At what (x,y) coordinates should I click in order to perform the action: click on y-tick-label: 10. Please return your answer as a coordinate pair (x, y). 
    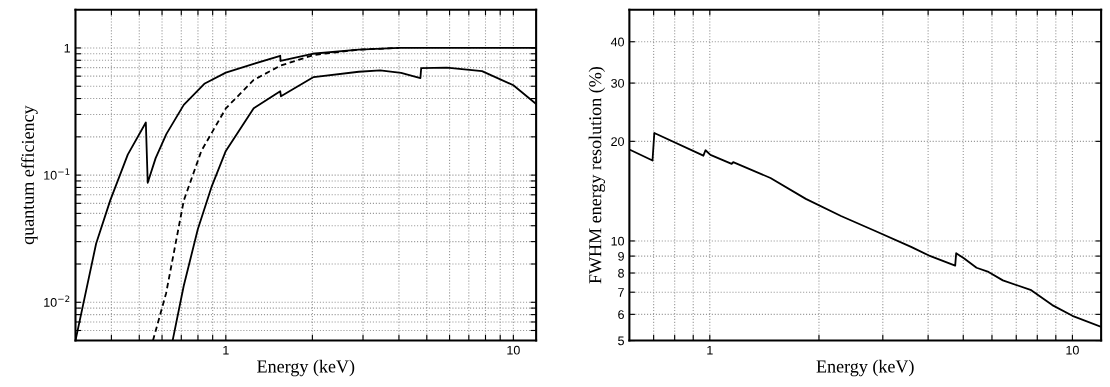
    Looking at the image, I should click on (618, 241).